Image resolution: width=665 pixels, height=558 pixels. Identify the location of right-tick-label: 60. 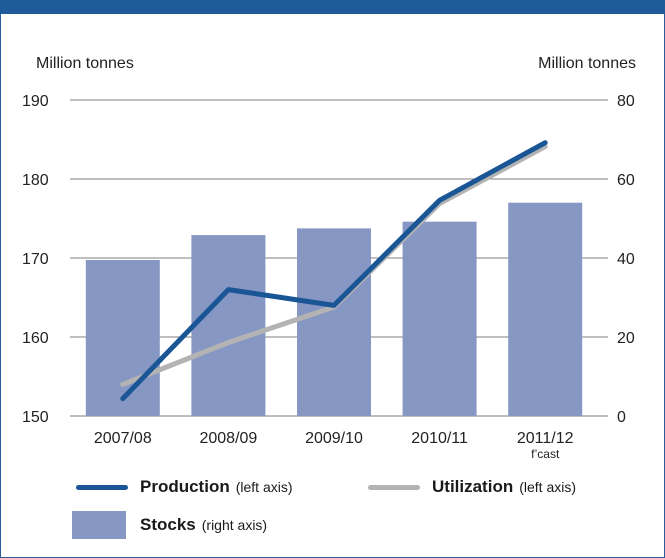
(626, 180).